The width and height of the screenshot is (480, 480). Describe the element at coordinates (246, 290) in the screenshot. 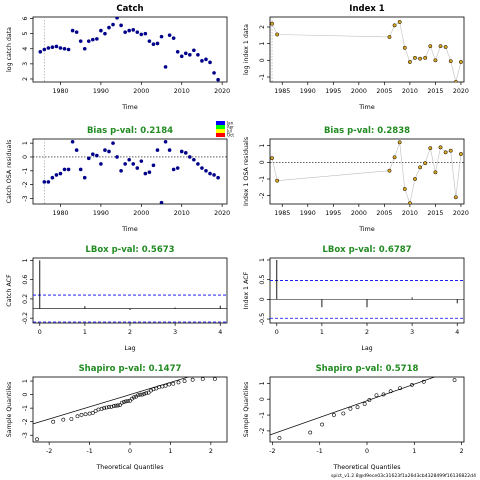

I see `y-axis-label: Index 1 ACF` at that location.